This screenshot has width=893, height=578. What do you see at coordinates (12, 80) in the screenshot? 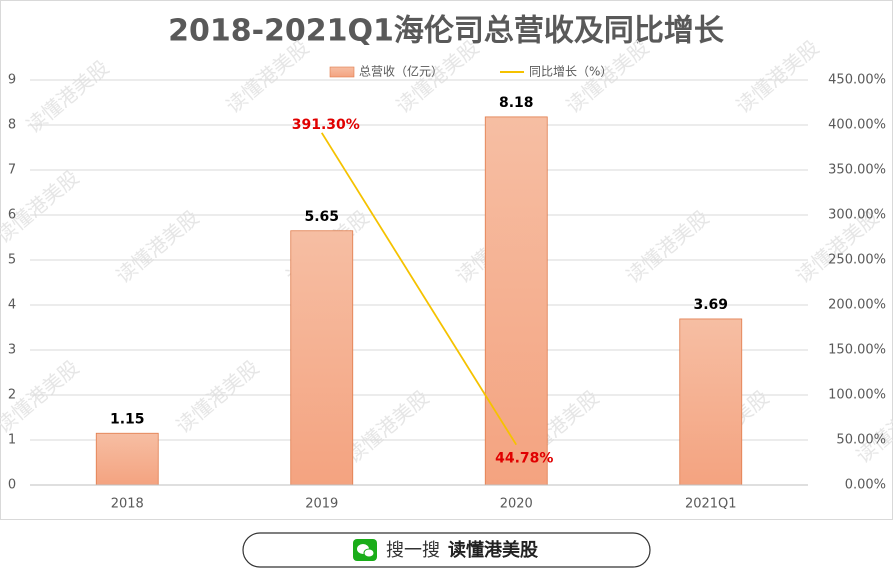
I see `y-tick-label: 9` at bounding box center [12, 80].